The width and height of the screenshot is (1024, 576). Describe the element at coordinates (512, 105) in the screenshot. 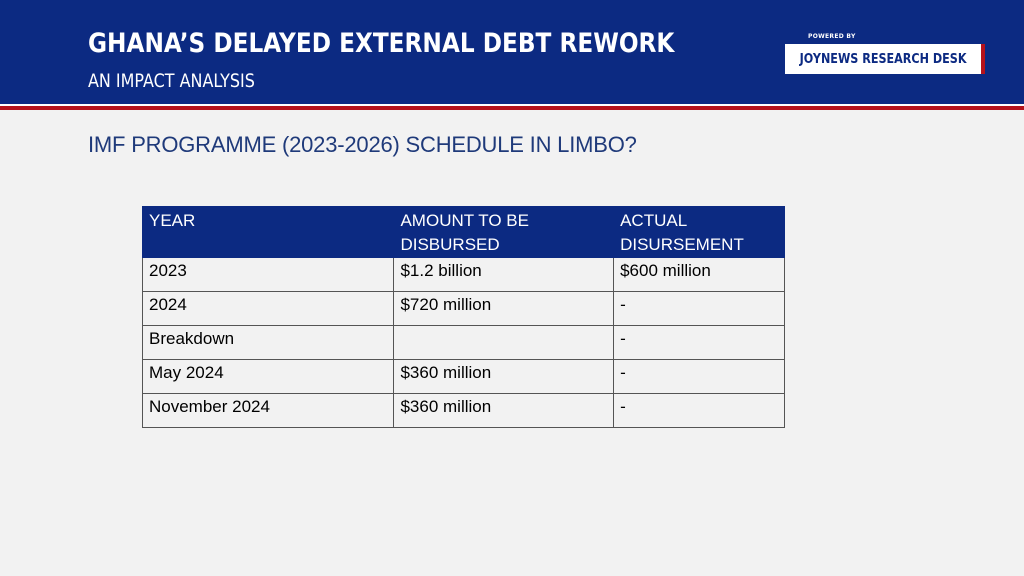

I see `header-divider-white` at that location.